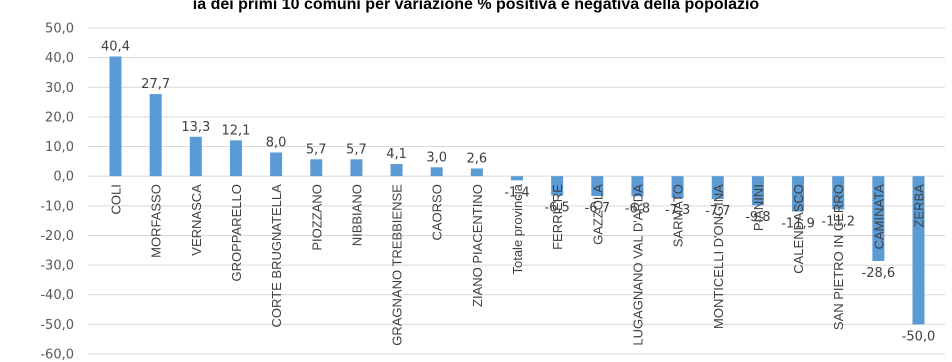 The height and width of the screenshot is (362, 952). Describe the element at coordinates (597, 208) in the screenshot. I see `data-label: -6,7` at that location.